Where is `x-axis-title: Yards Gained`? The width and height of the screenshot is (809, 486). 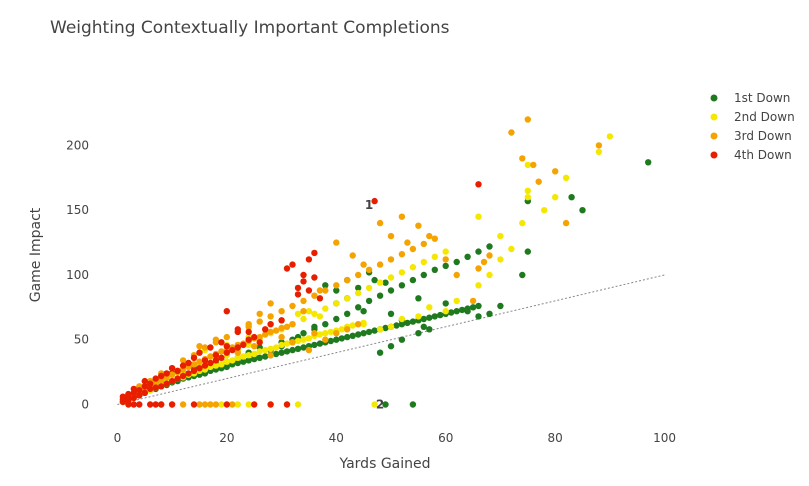
x-axis-title: Yards Gained is located at coordinates (384, 464).